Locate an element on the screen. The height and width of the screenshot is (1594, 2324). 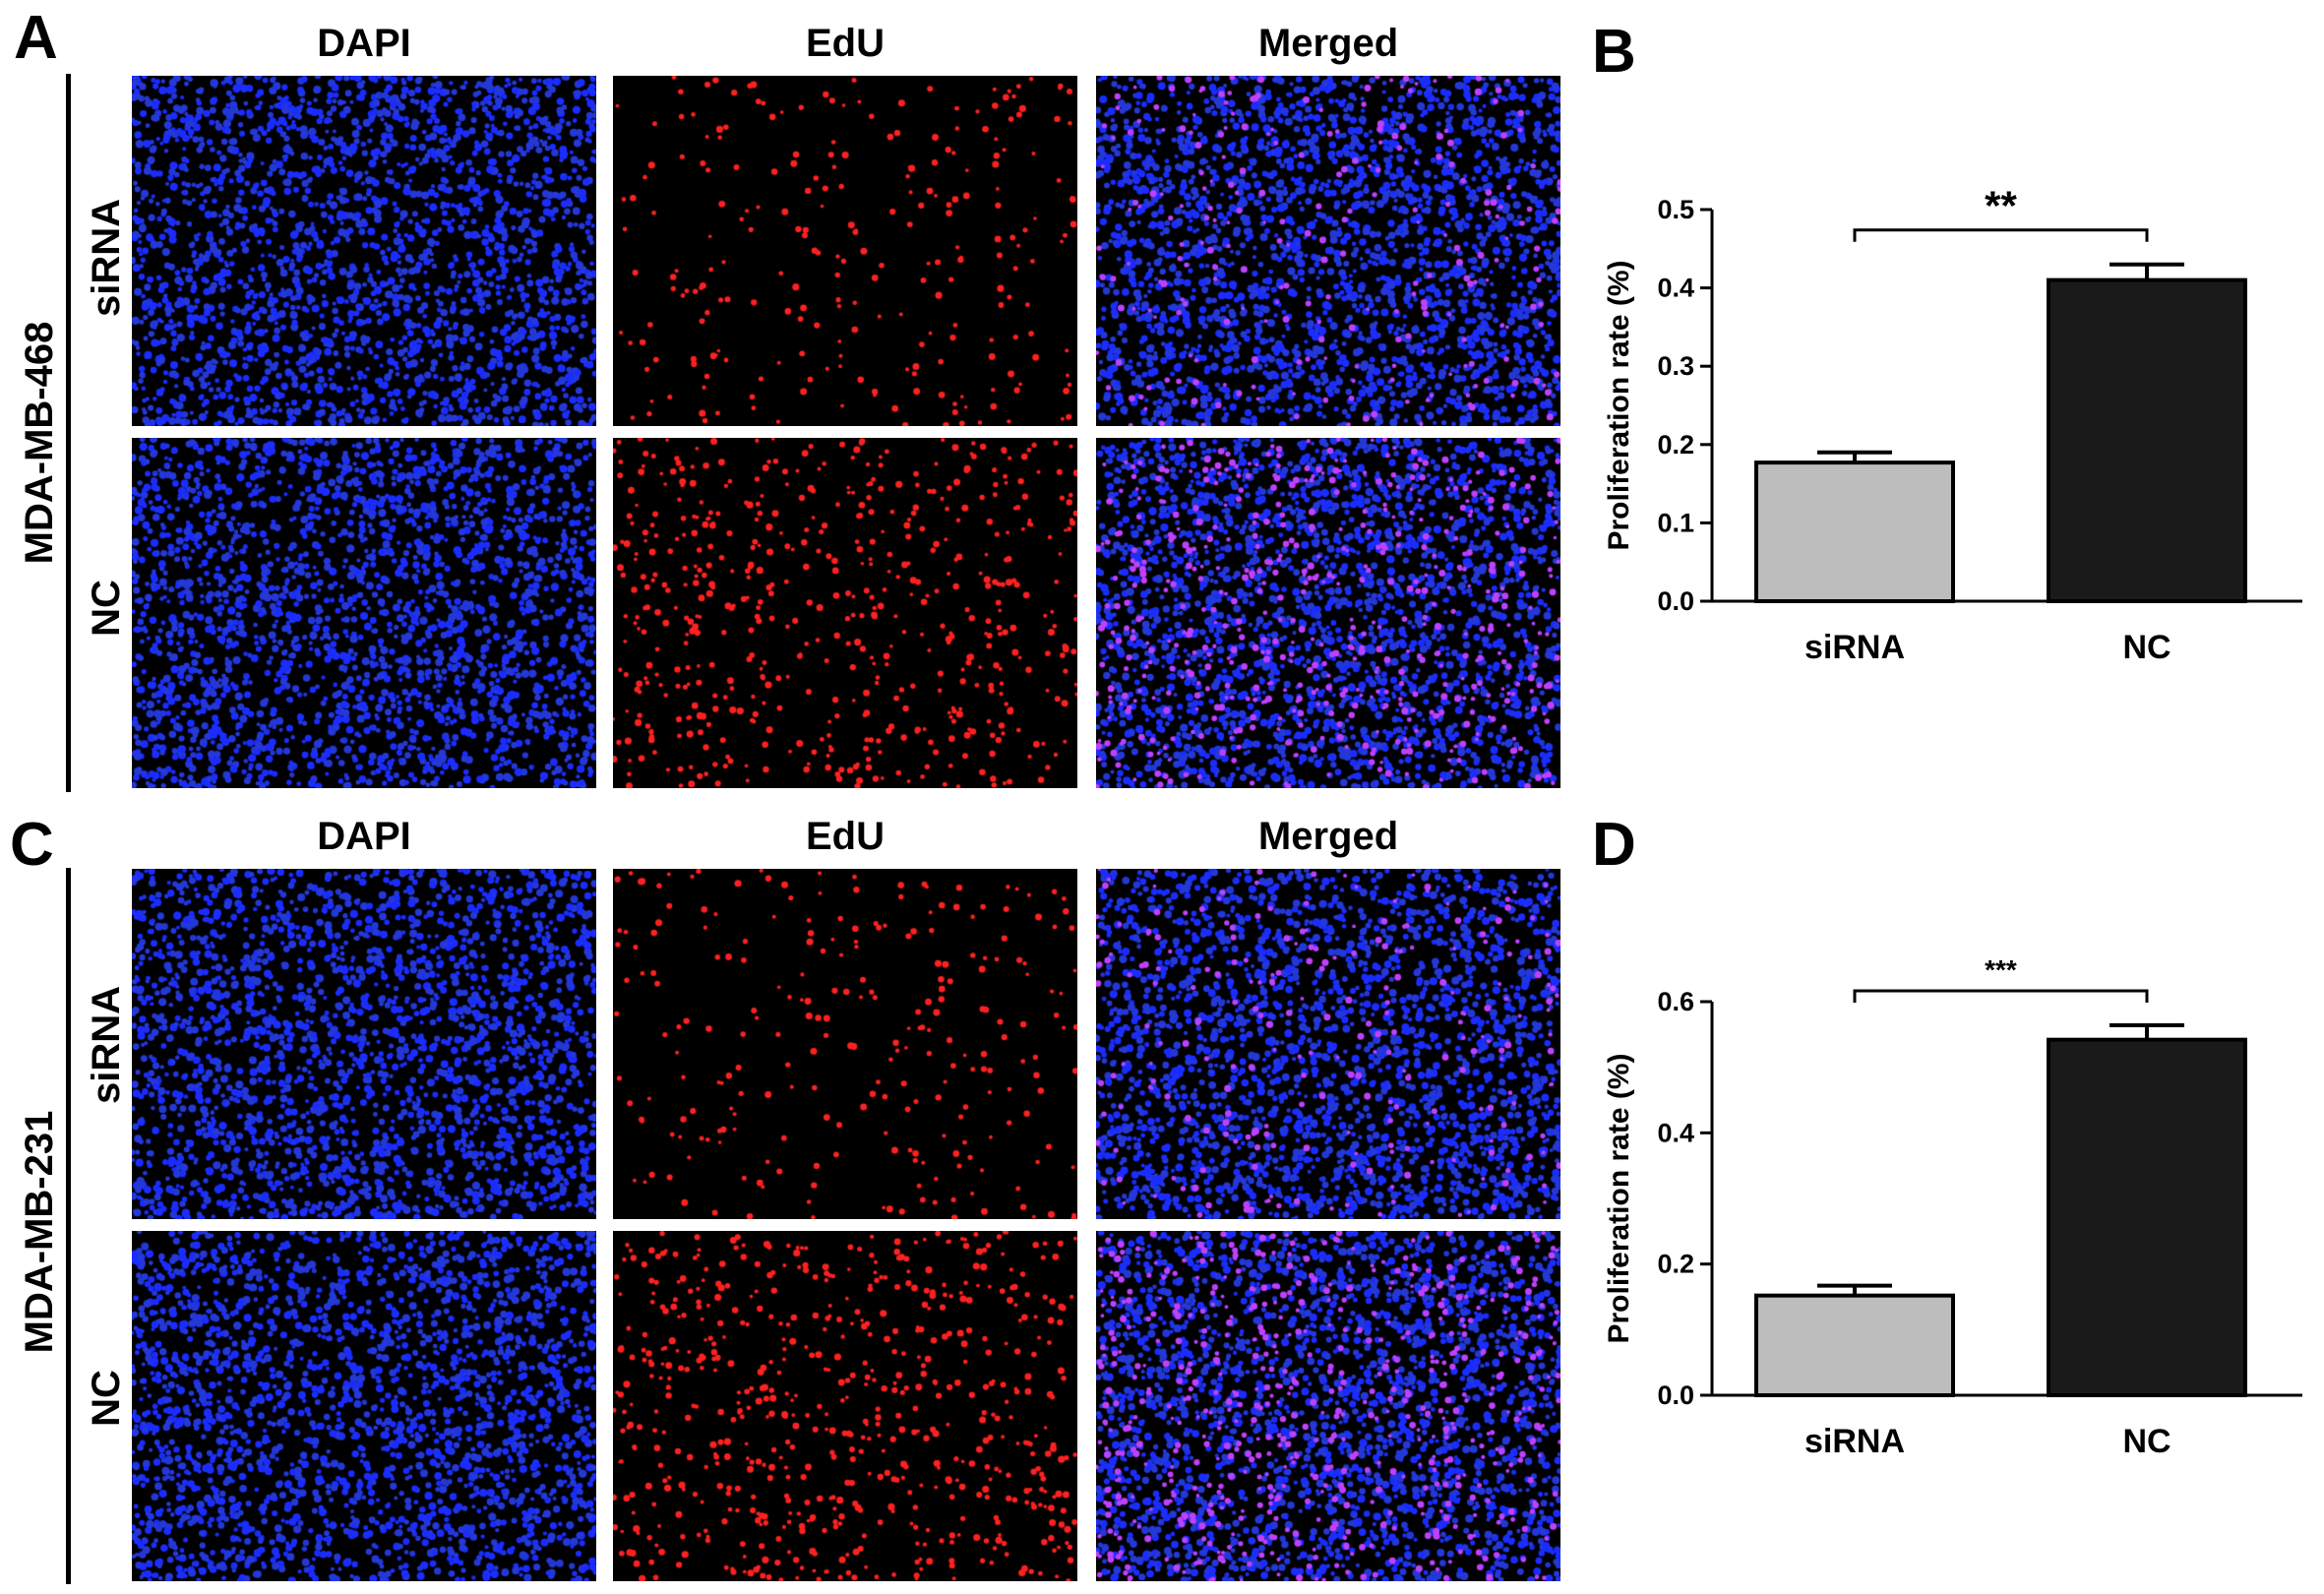
image-dapi-nc-a is located at coordinates (364, 613).